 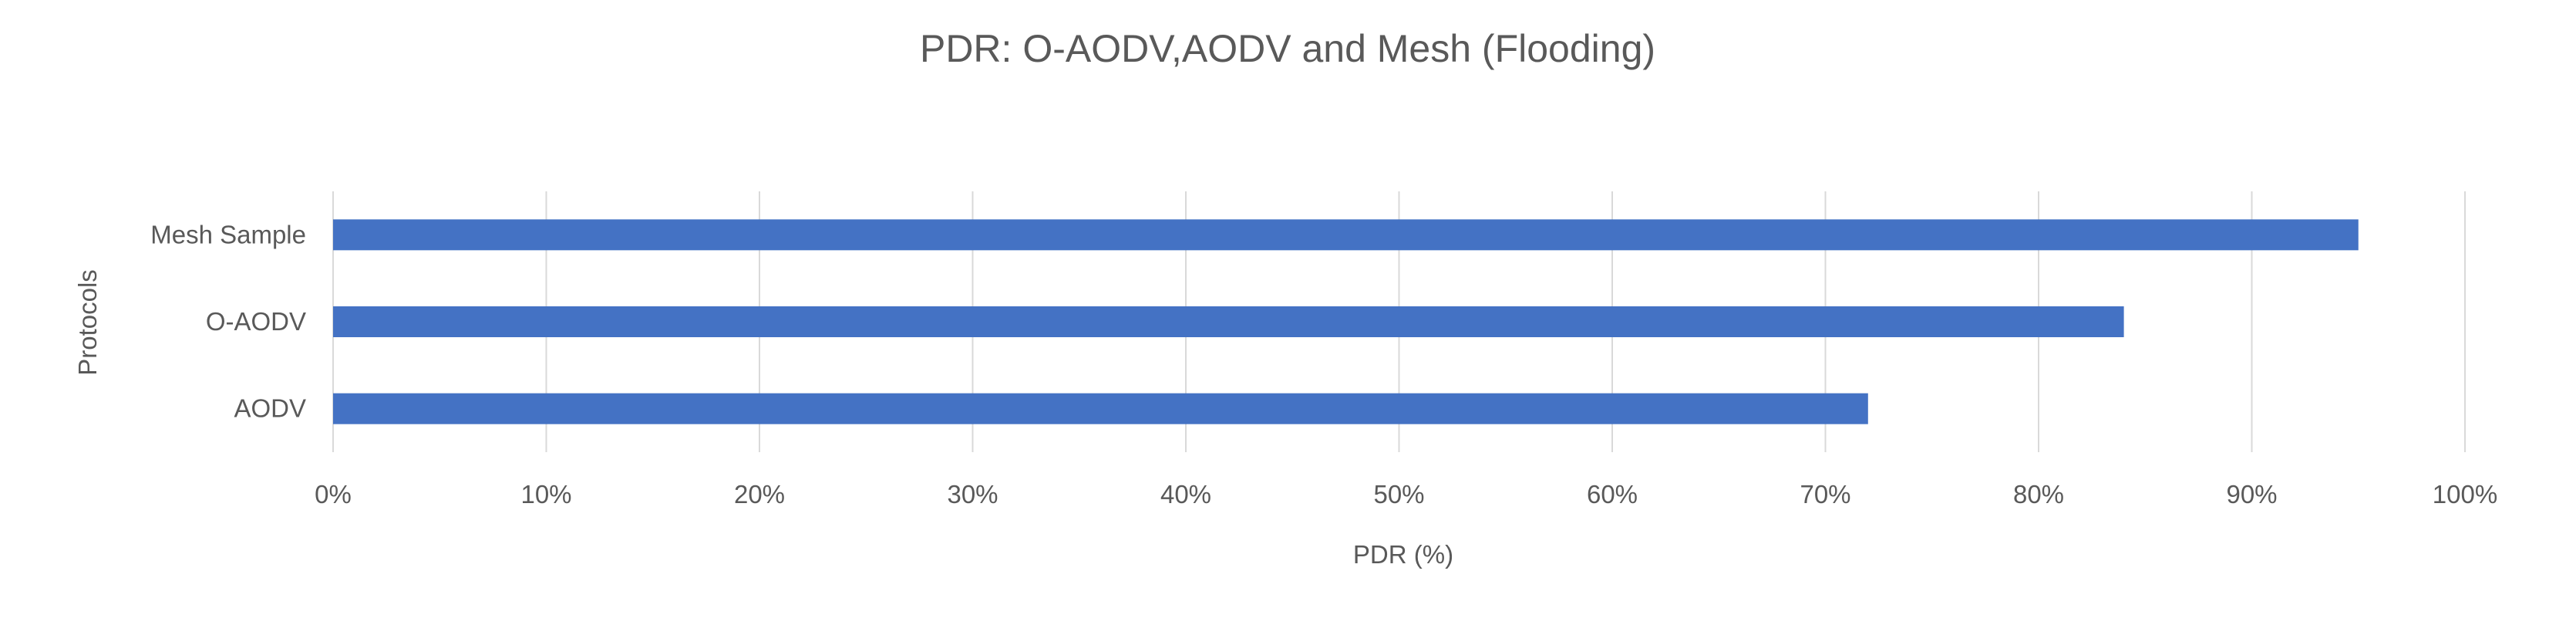 I want to click on x-tick-label: 50%, so click(x=1399, y=494).